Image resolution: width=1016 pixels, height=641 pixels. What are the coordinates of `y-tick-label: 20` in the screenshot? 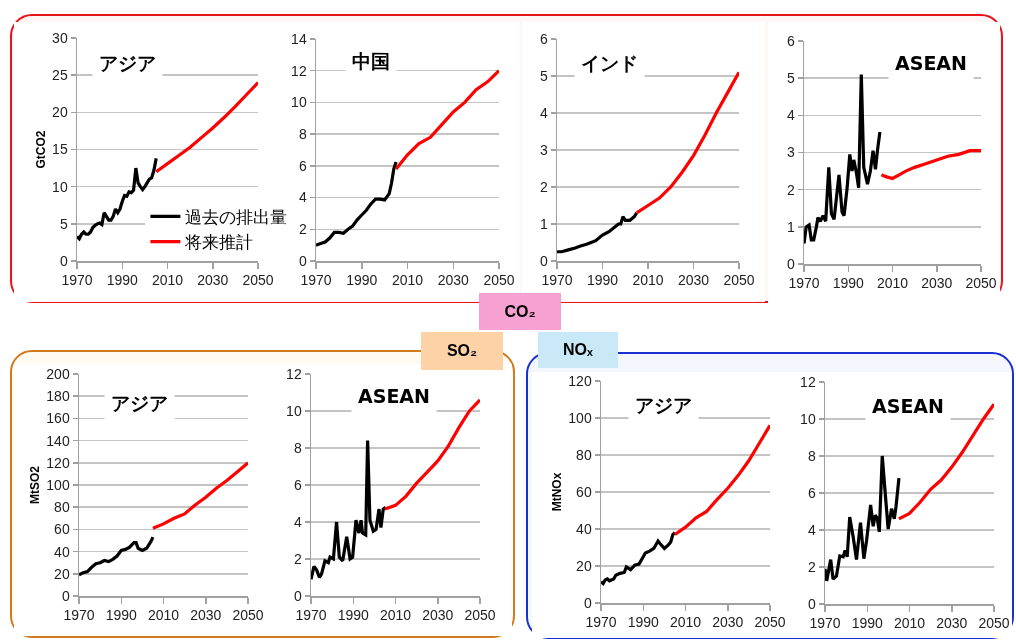 It's located at (62, 573).